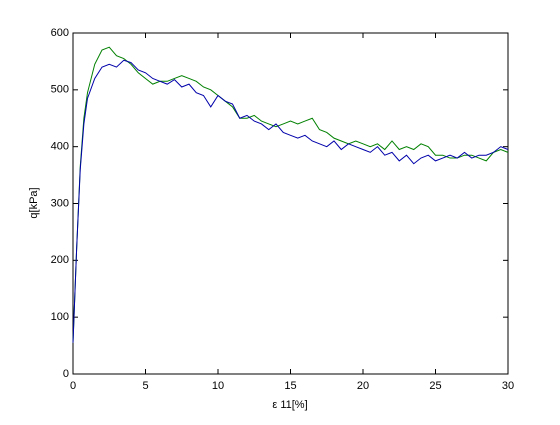 The height and width of the screenshot is (425, 560). Describe the element at coordinates (145, 386) in the screenshot. I see `x-tick-label: 5` at that location.